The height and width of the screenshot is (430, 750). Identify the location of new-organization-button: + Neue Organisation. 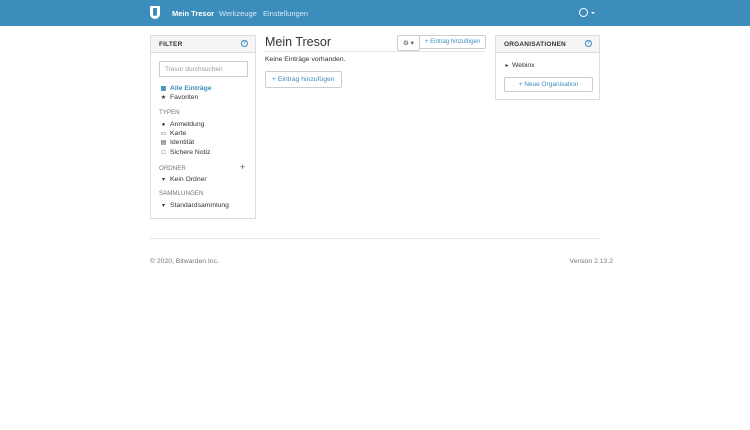
(548, 84).